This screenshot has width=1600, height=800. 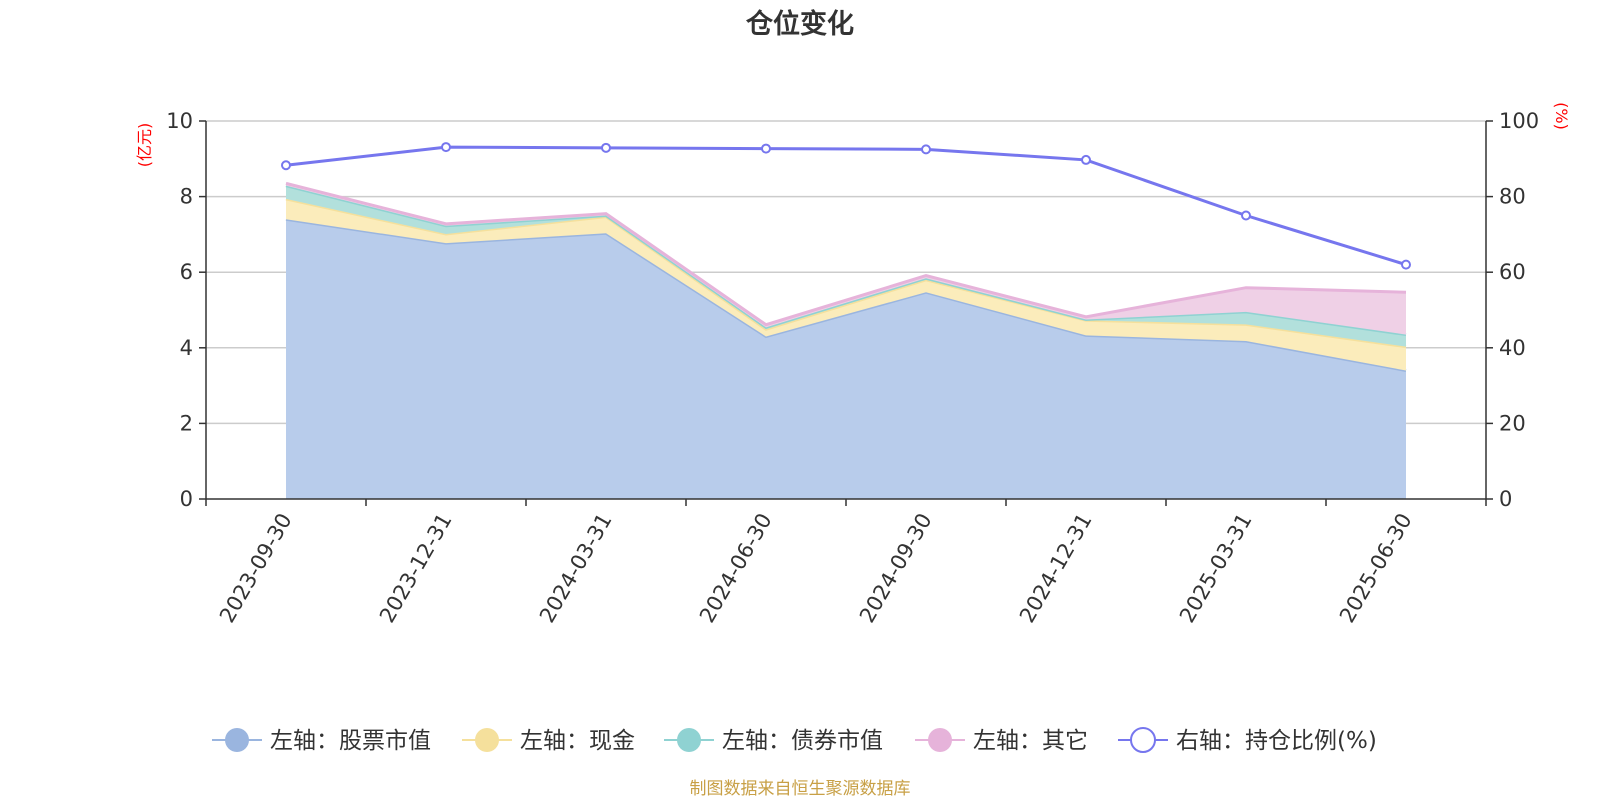 I want to click on right-axis-tick-label: 80, so click(x=1512, y=197).